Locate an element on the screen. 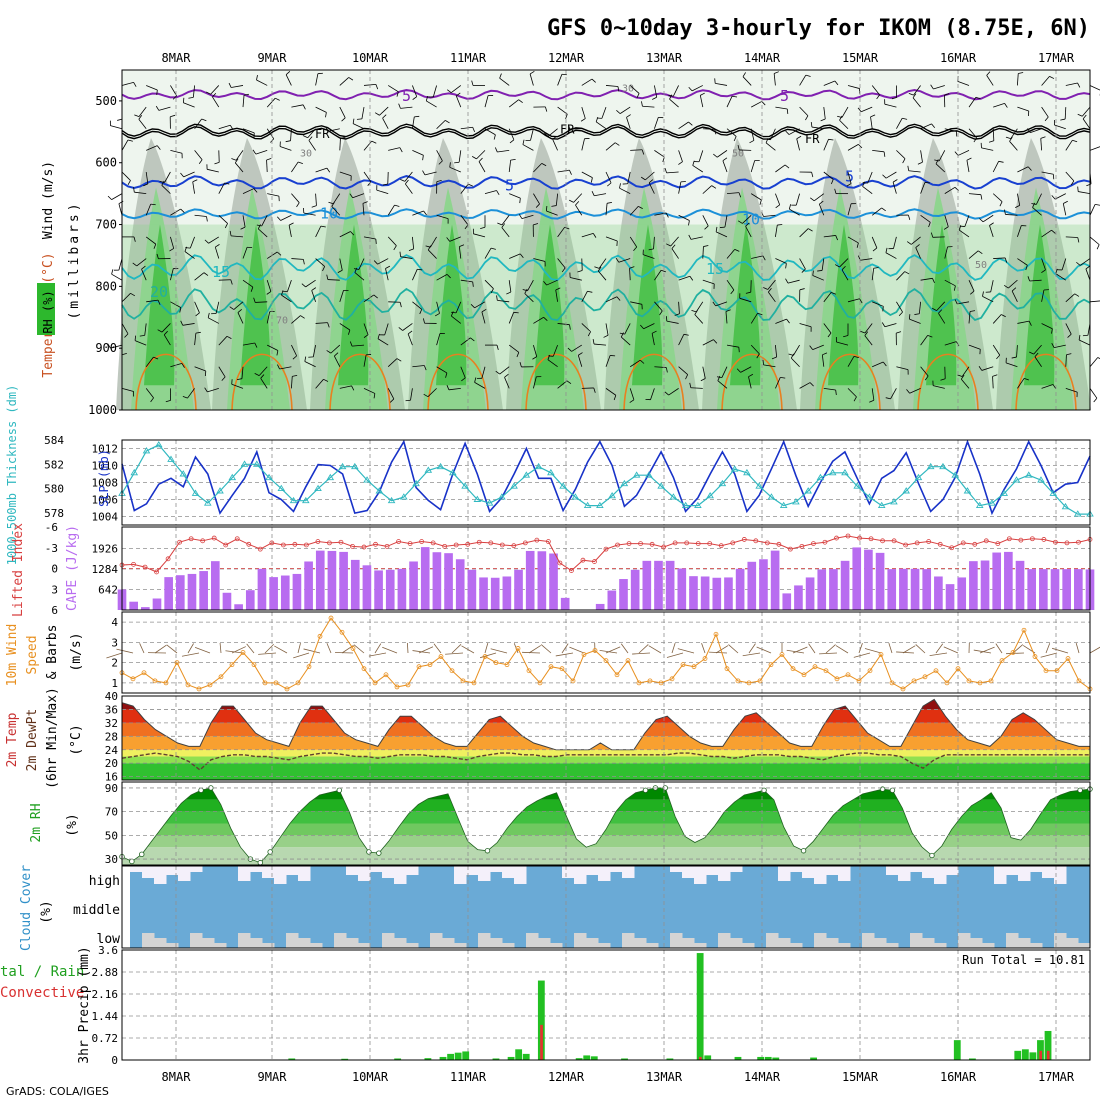 This screenshot has height=1100, width=1100. isotherm-label: 5 is located at coordinates (784, 96).